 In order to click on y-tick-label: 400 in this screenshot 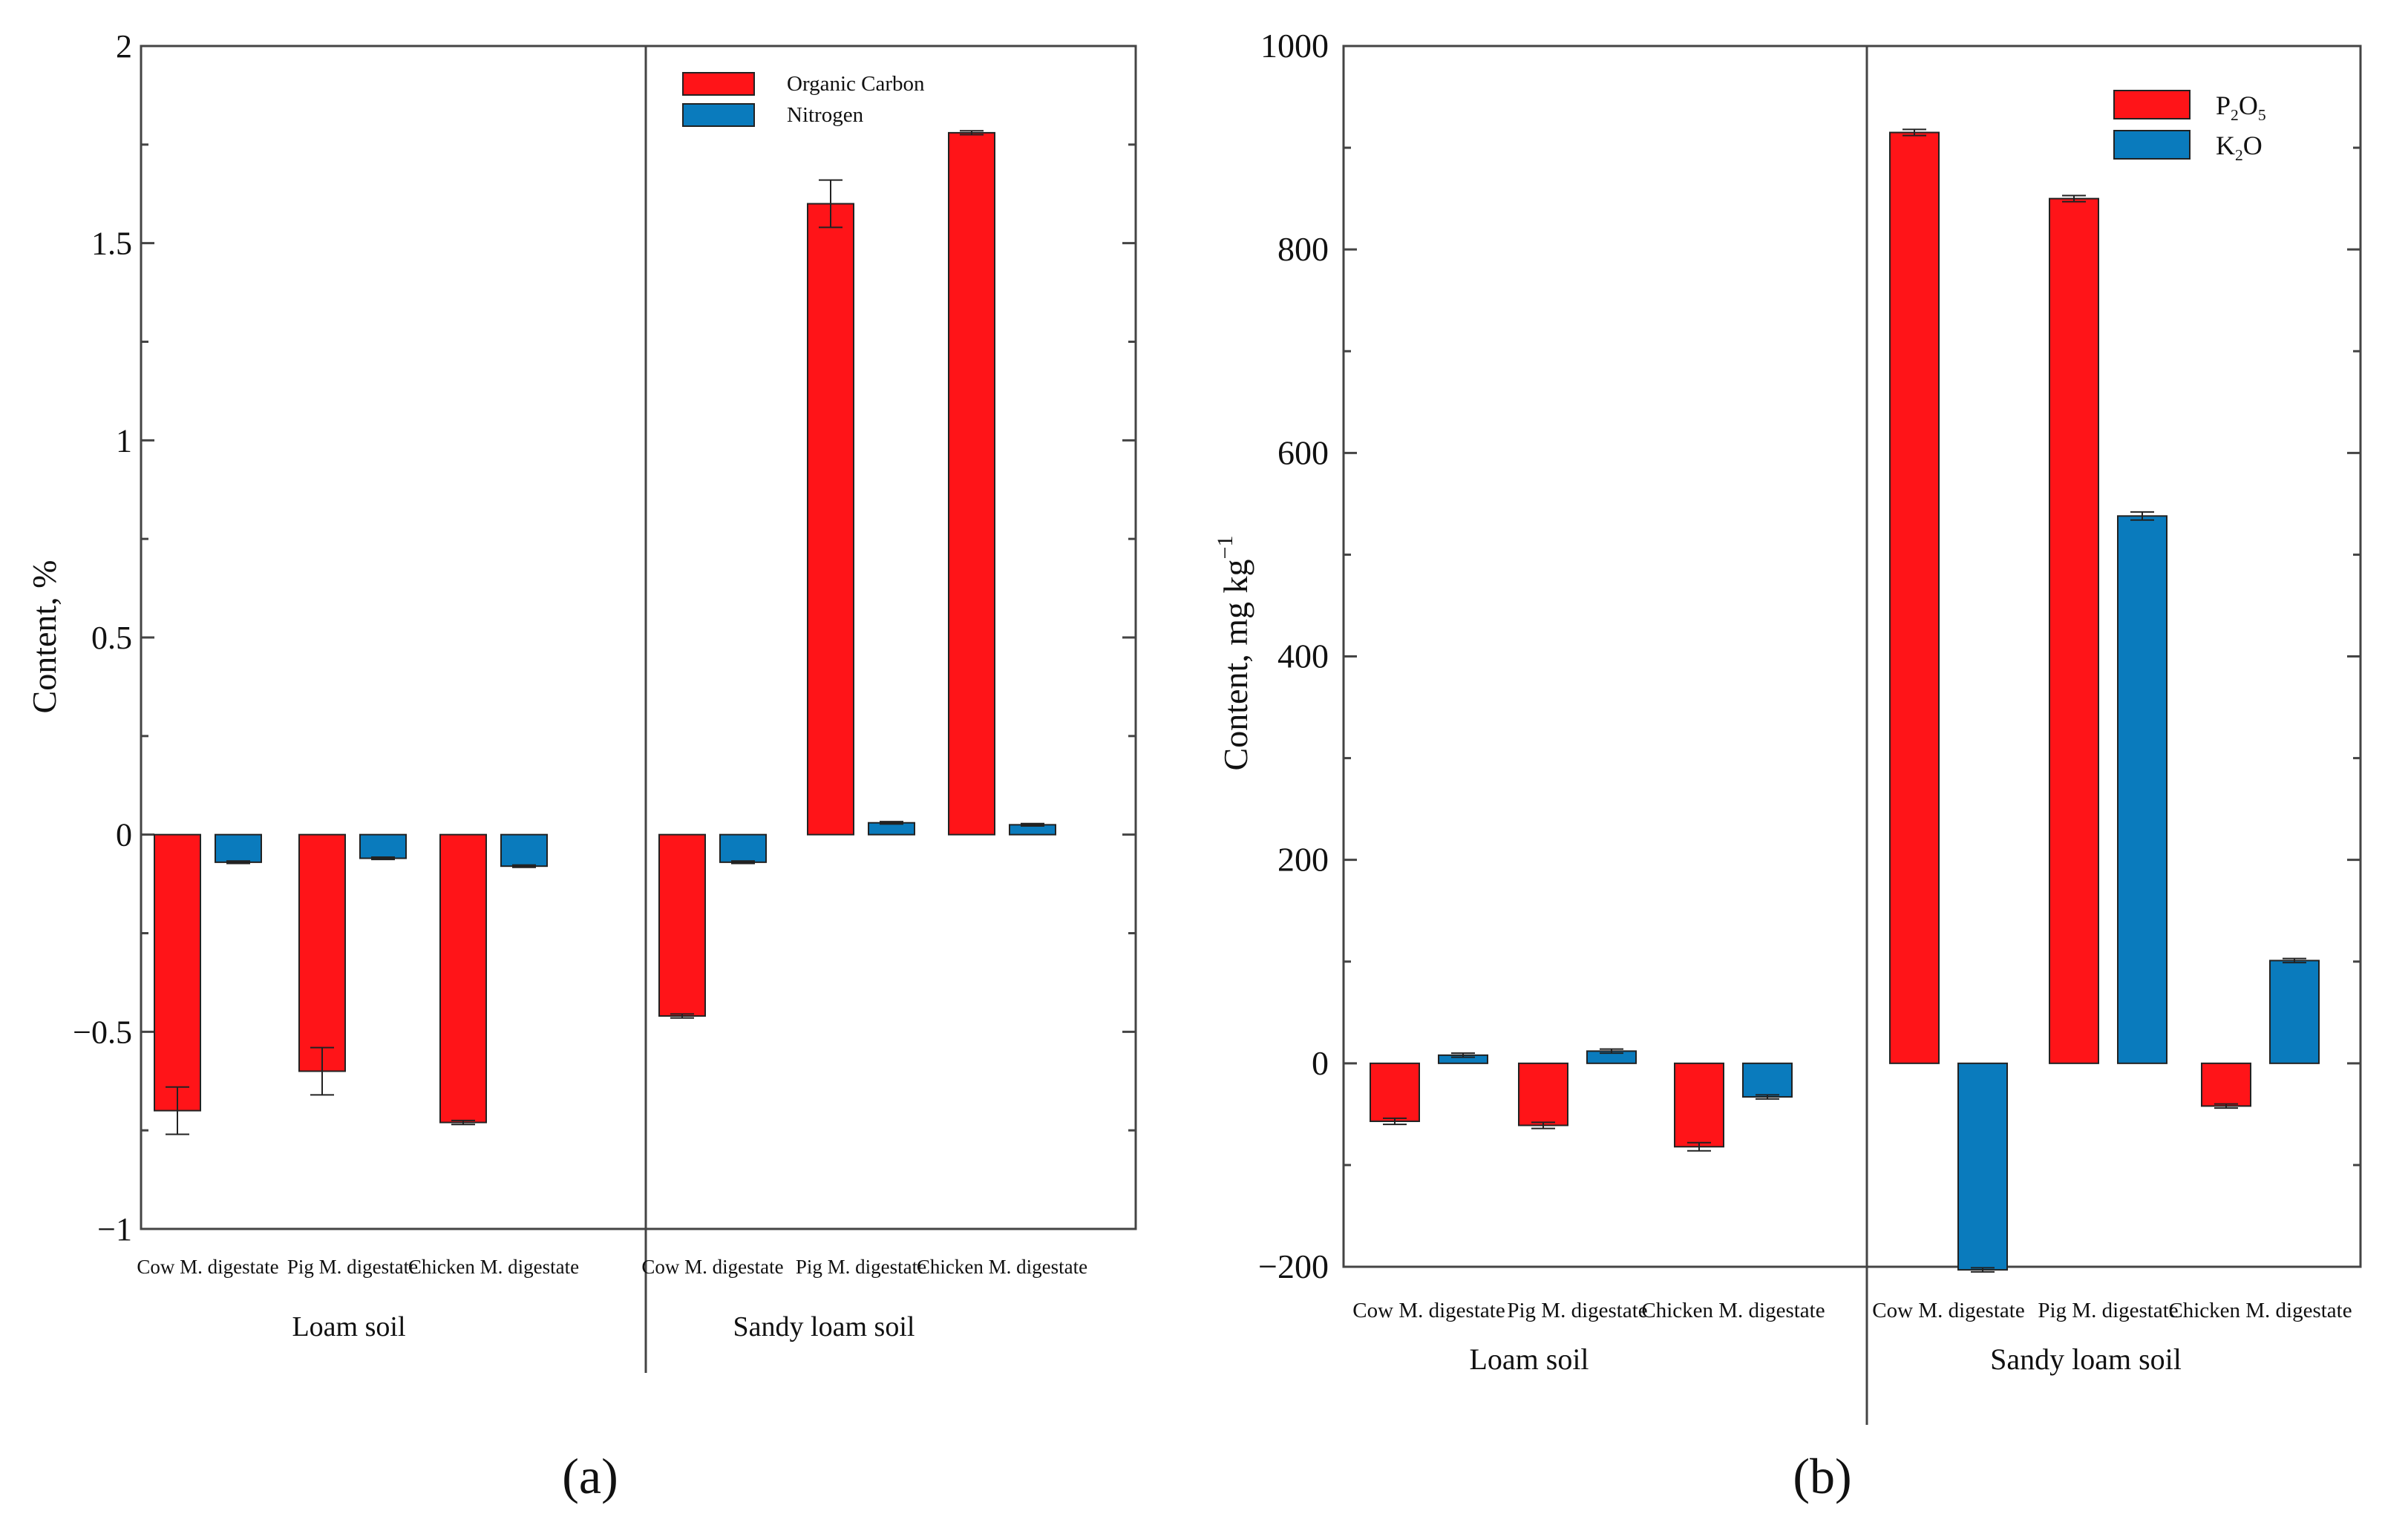, I will do `click(1303, 656)`.